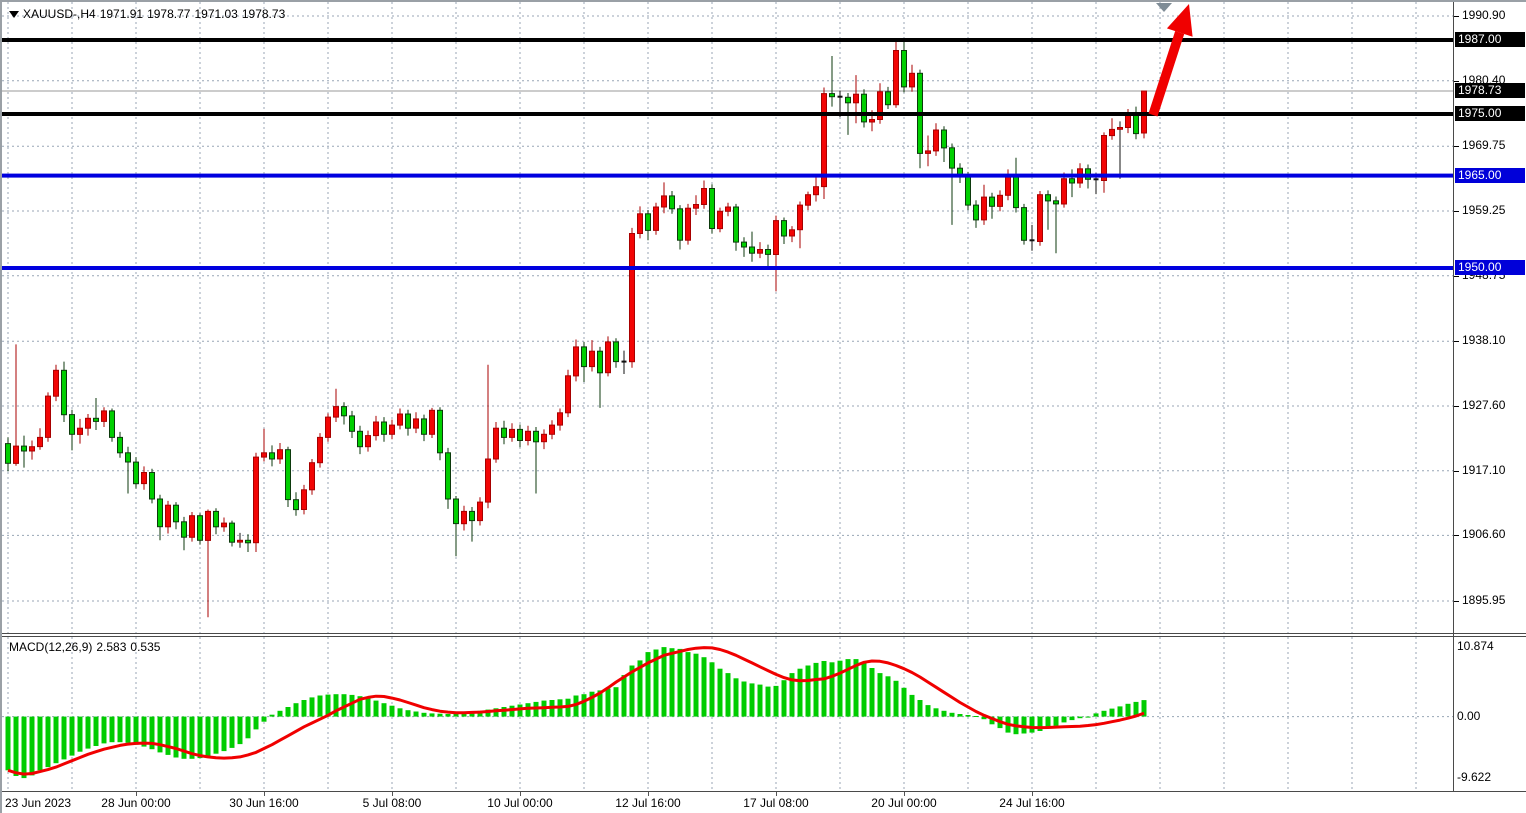 The width and height of the screenshot is (1526, 813). Describe the element at coordinates (169, 14) in the screenshot. I see `ohlc-high: 1978.77` at that location.